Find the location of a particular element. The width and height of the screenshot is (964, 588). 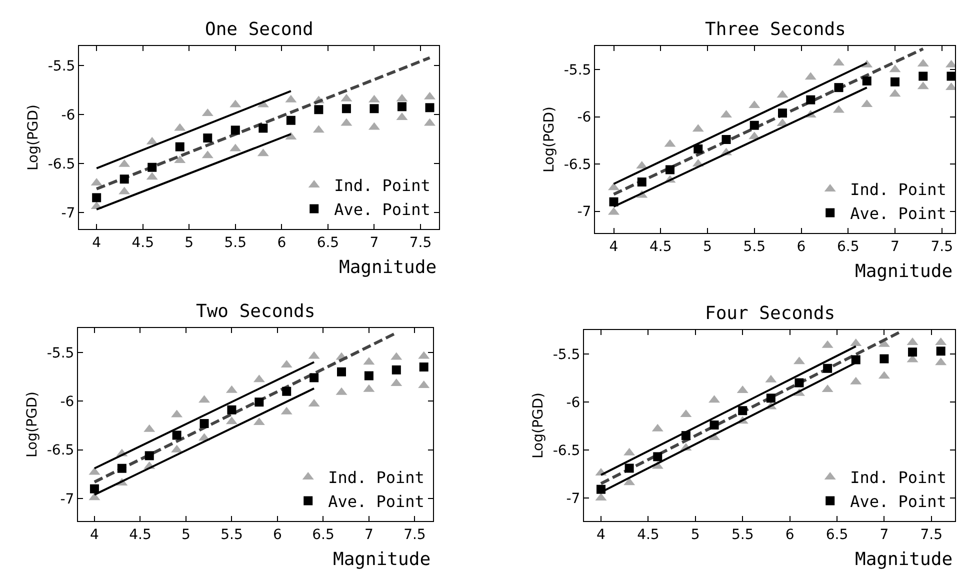

chart-title: Three Seconds is located at coordinates (775, 29).